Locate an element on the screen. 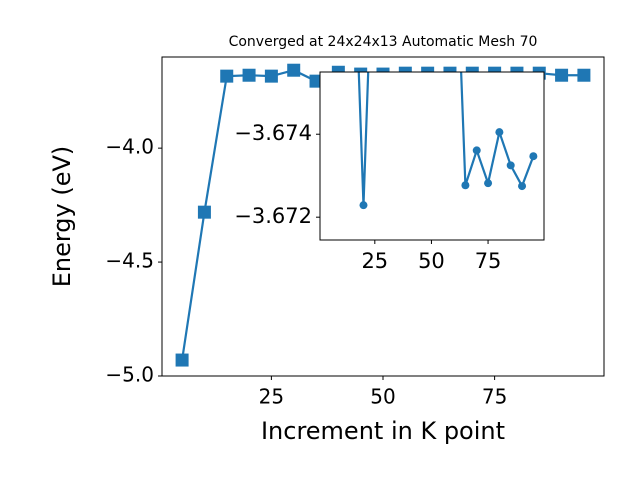 The image size is (640, 480). chart-title: Converged at 24x24x13 Automatic Mesh 70 is located at coordinates (383, 42).